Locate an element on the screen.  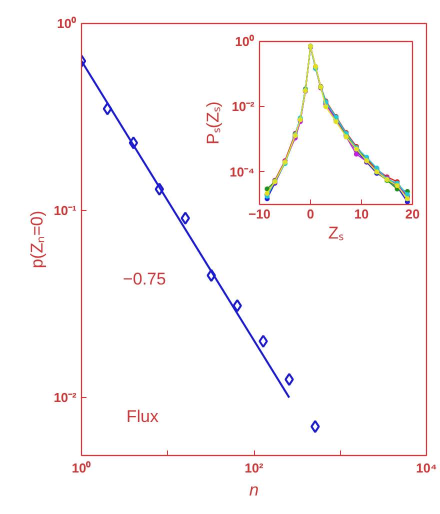
x-tick-label: 10⁴ is located at coordinates (426, 468).